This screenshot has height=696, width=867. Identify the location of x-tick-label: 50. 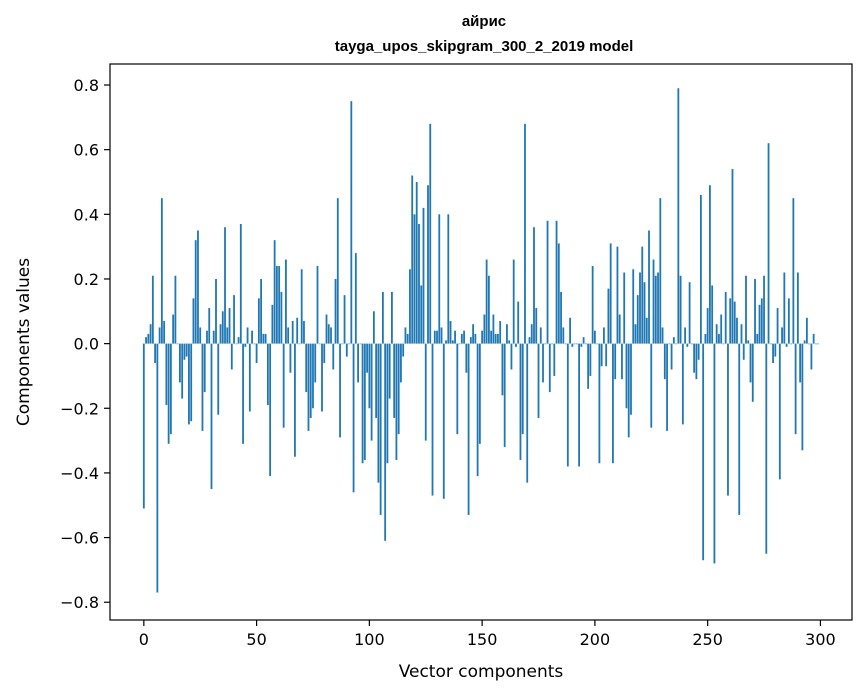
(256, 639).